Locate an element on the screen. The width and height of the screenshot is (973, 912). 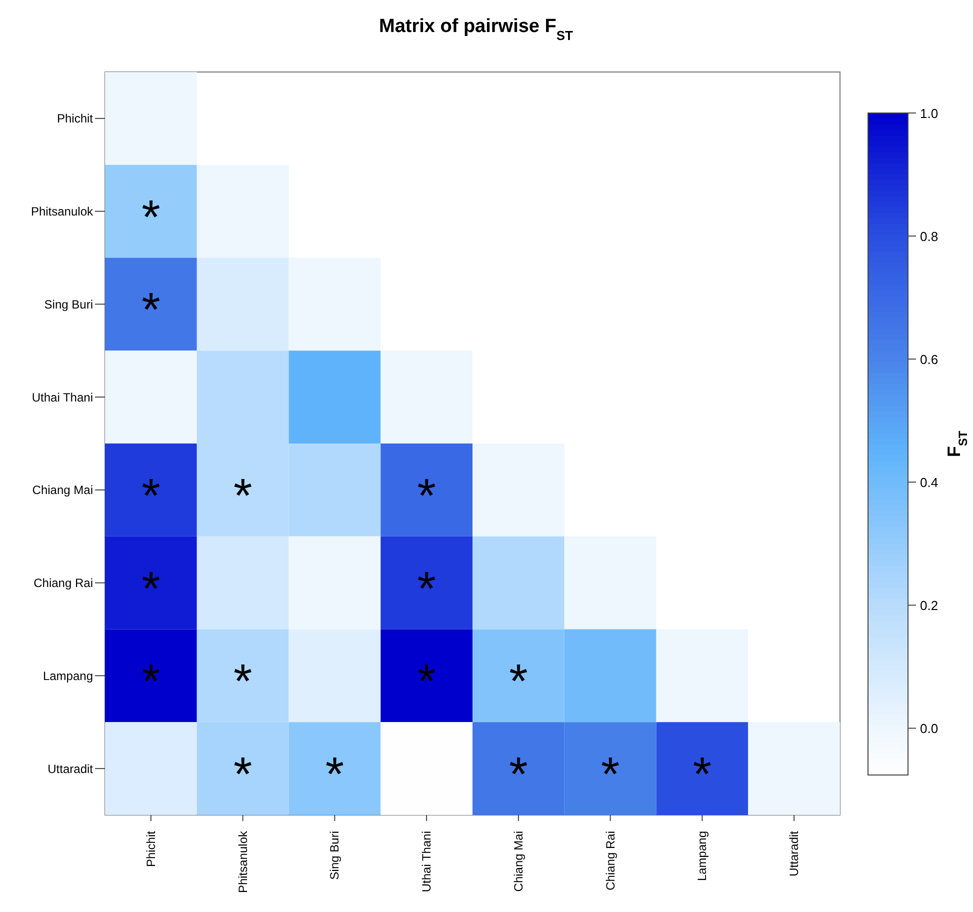
y-tick-label: Phichit is located at coordinates (75, 119).